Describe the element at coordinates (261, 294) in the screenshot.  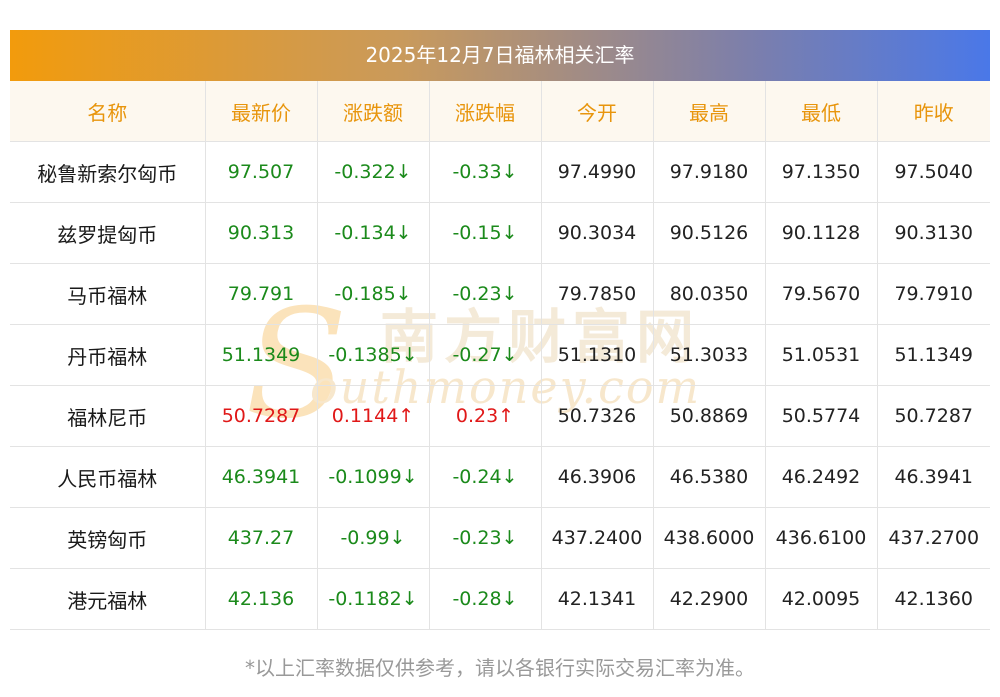
I see `cell-latest: 79.791` at that location.